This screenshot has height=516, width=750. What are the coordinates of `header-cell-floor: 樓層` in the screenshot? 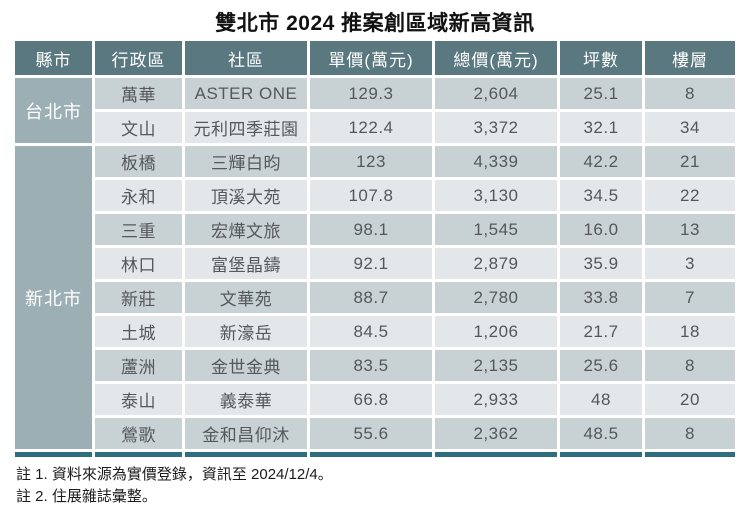 It's located at (690, 58).